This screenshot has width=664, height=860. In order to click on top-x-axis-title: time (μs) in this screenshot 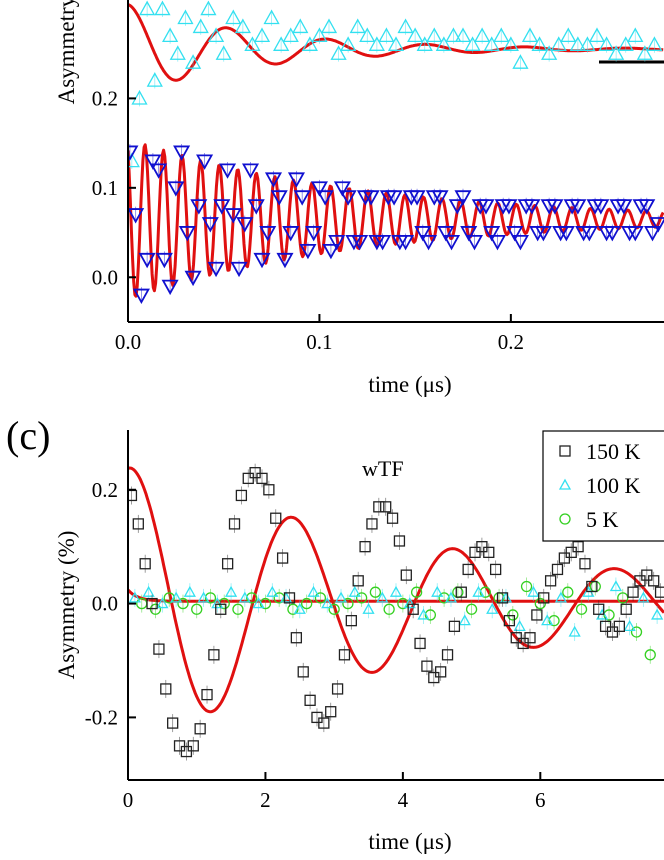, I will do `click(409, 384)`.